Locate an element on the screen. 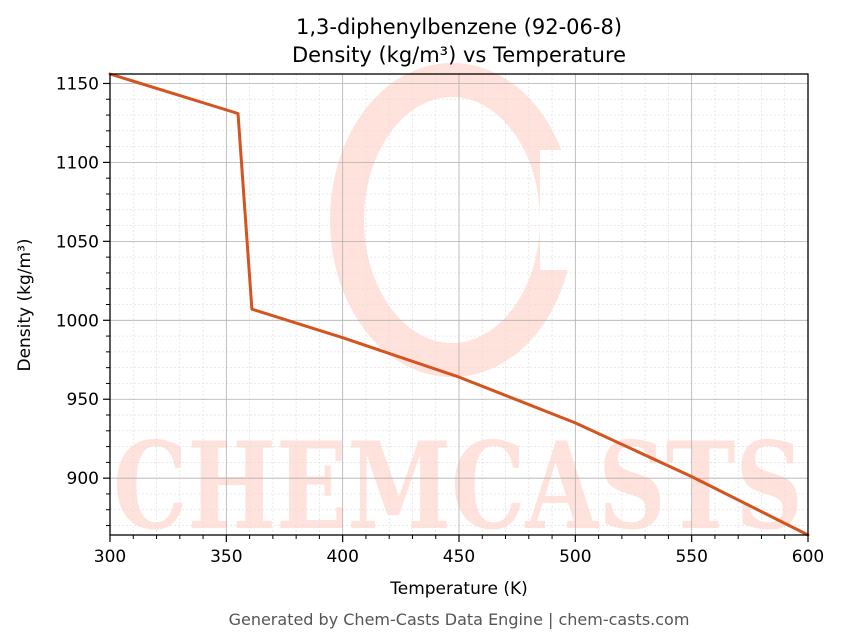  y-tick-label: 1000 is located at coordinates (77, 321).